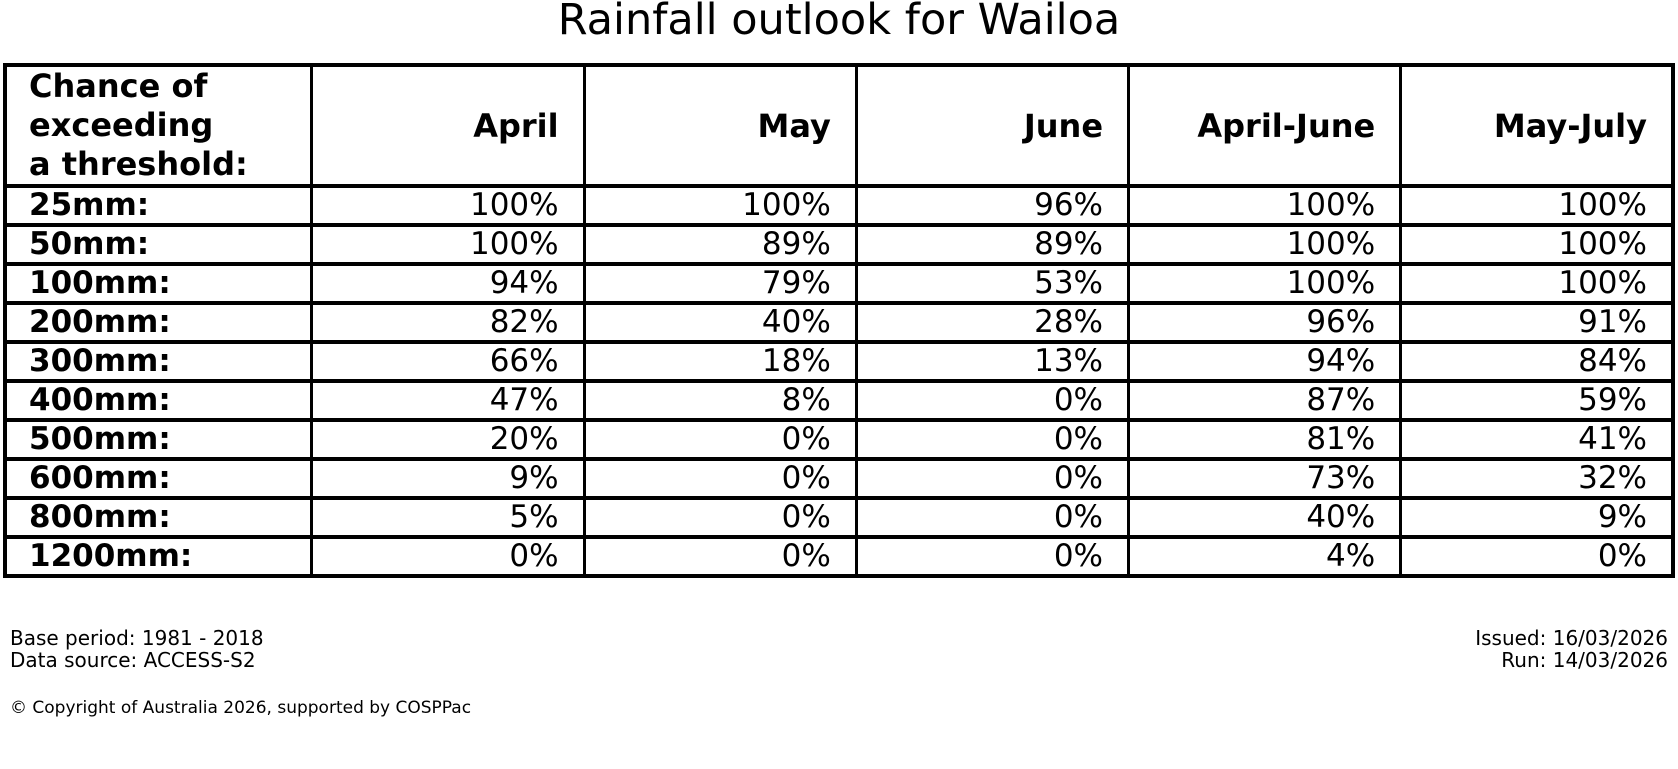 Image resolution: width=1678 pixels, height=769 pixels. Describe the element at coordinates (720, 400) in the screenshot. I see `table-cell: 8%` at that location.